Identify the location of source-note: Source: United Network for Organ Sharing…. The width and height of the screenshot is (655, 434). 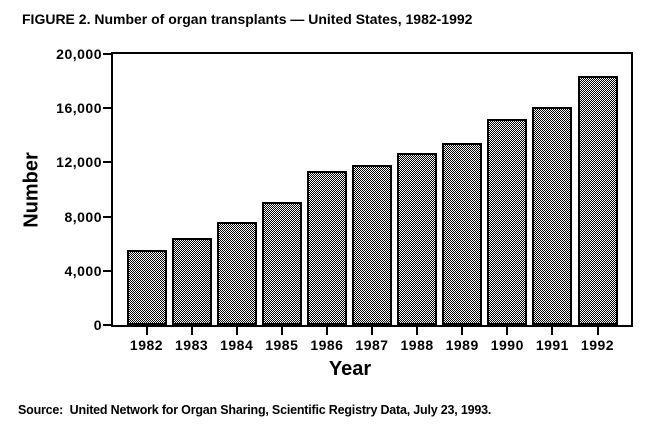
(255, 410).